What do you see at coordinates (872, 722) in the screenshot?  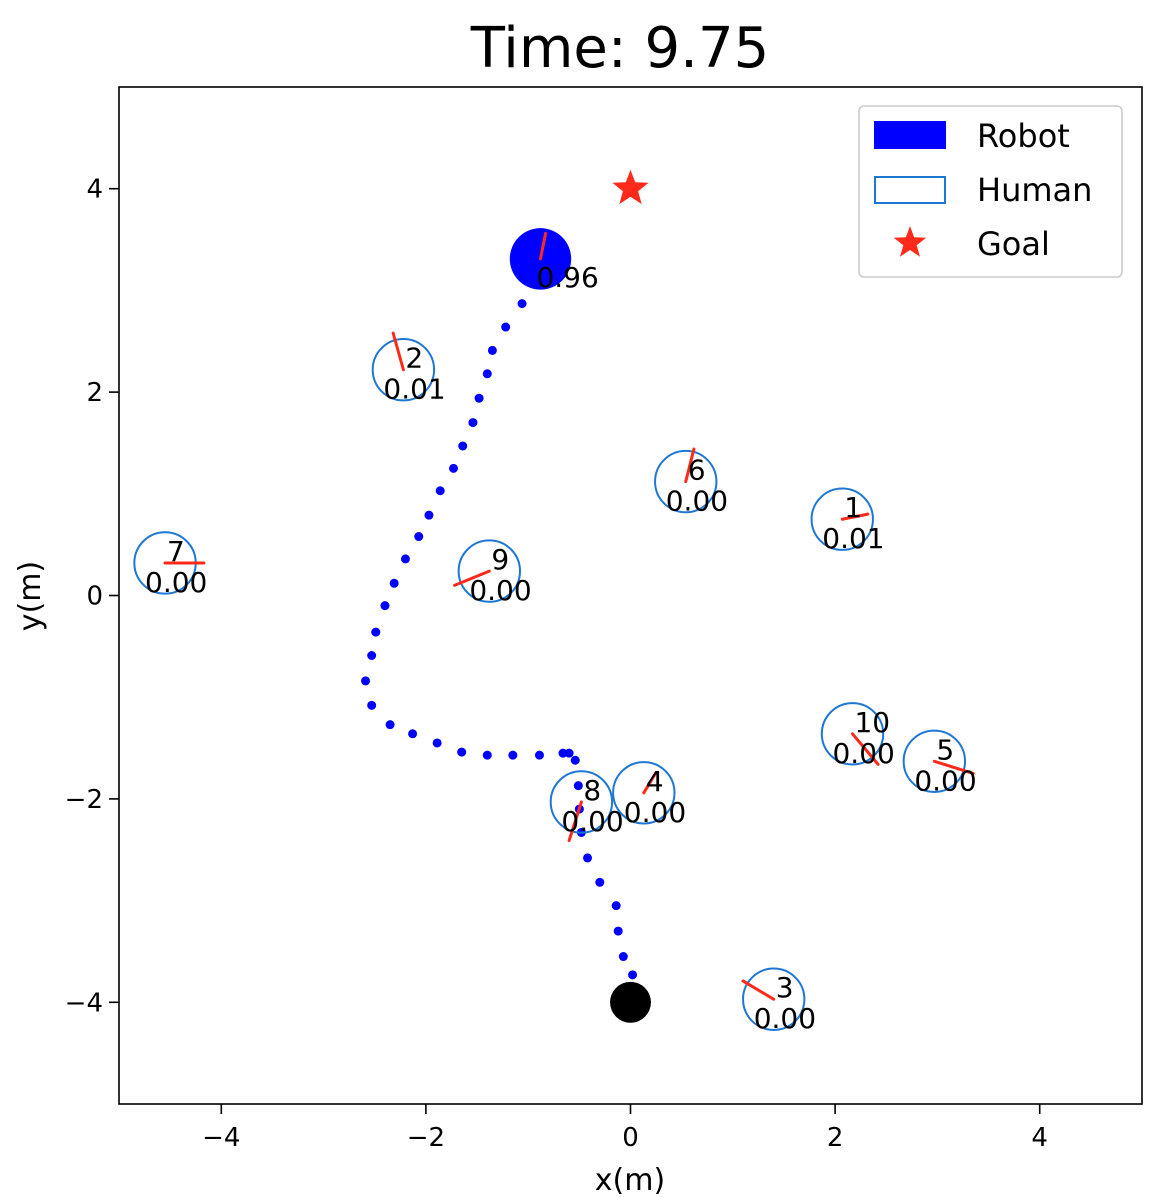 I see `human-id-label: 10` at bounding box center [872, 722].